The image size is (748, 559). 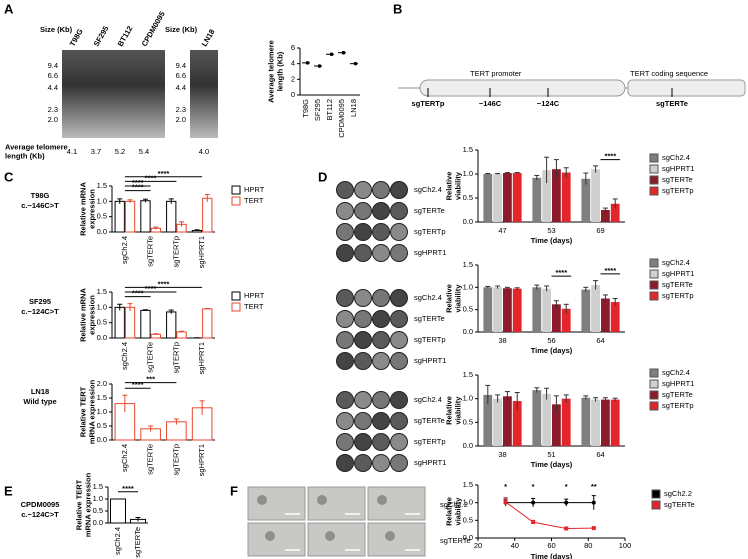 I want to click on y-tick-label: 2, so click(x=293, y=78).